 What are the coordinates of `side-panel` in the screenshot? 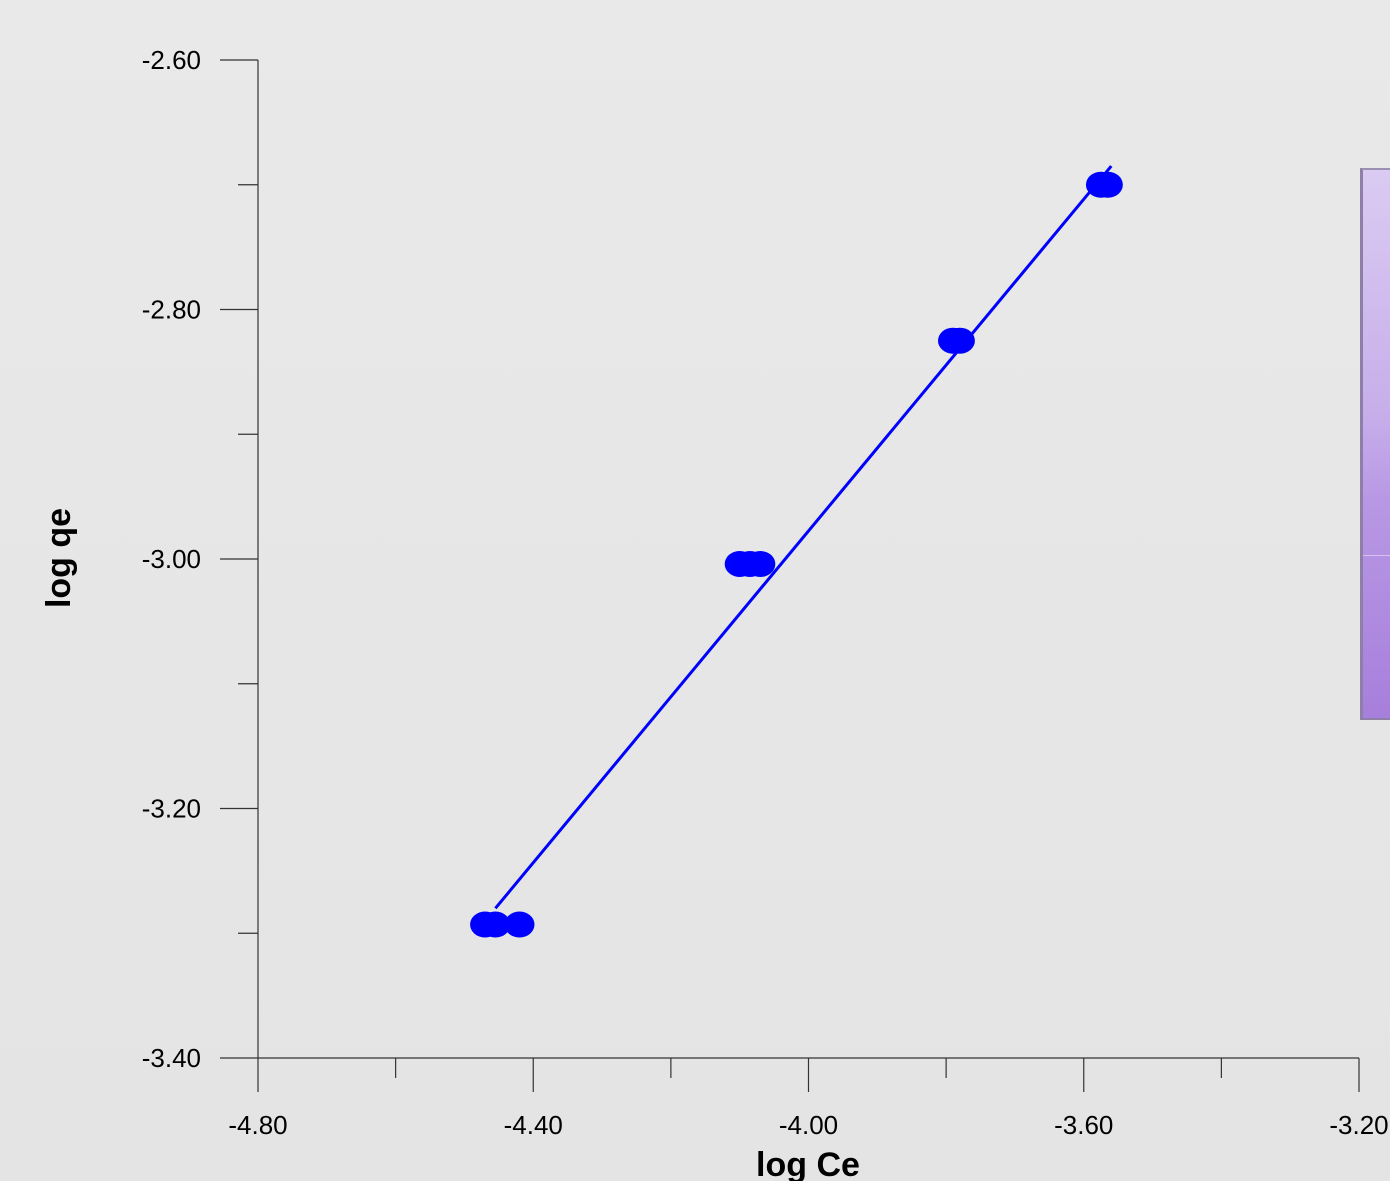 It's located at (1375, 444).